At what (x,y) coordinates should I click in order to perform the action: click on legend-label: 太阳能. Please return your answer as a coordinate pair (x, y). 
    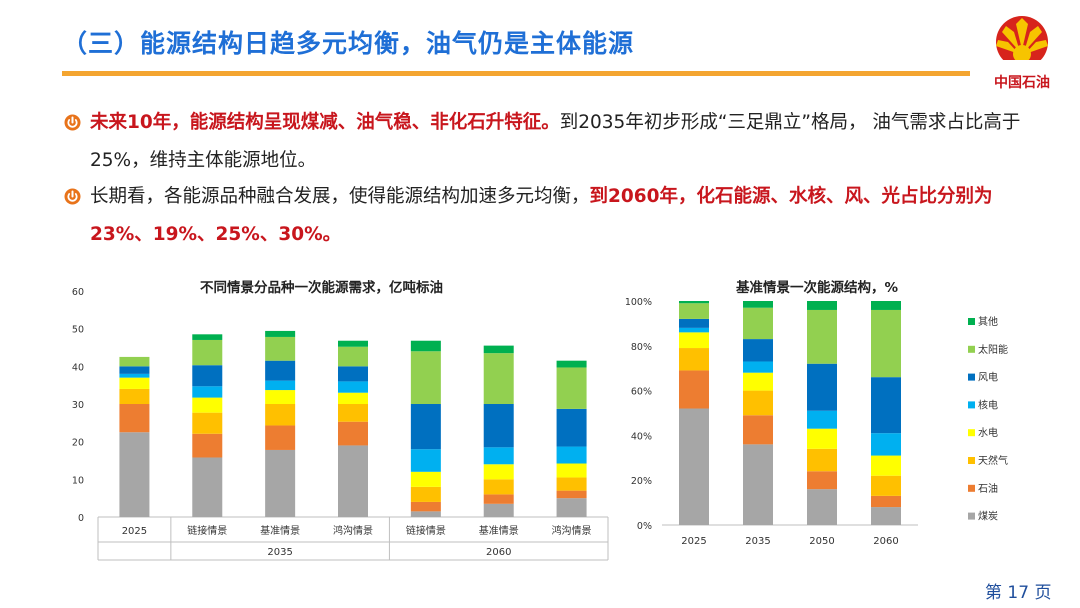
    Looking at the image, I should click on (993, 349).